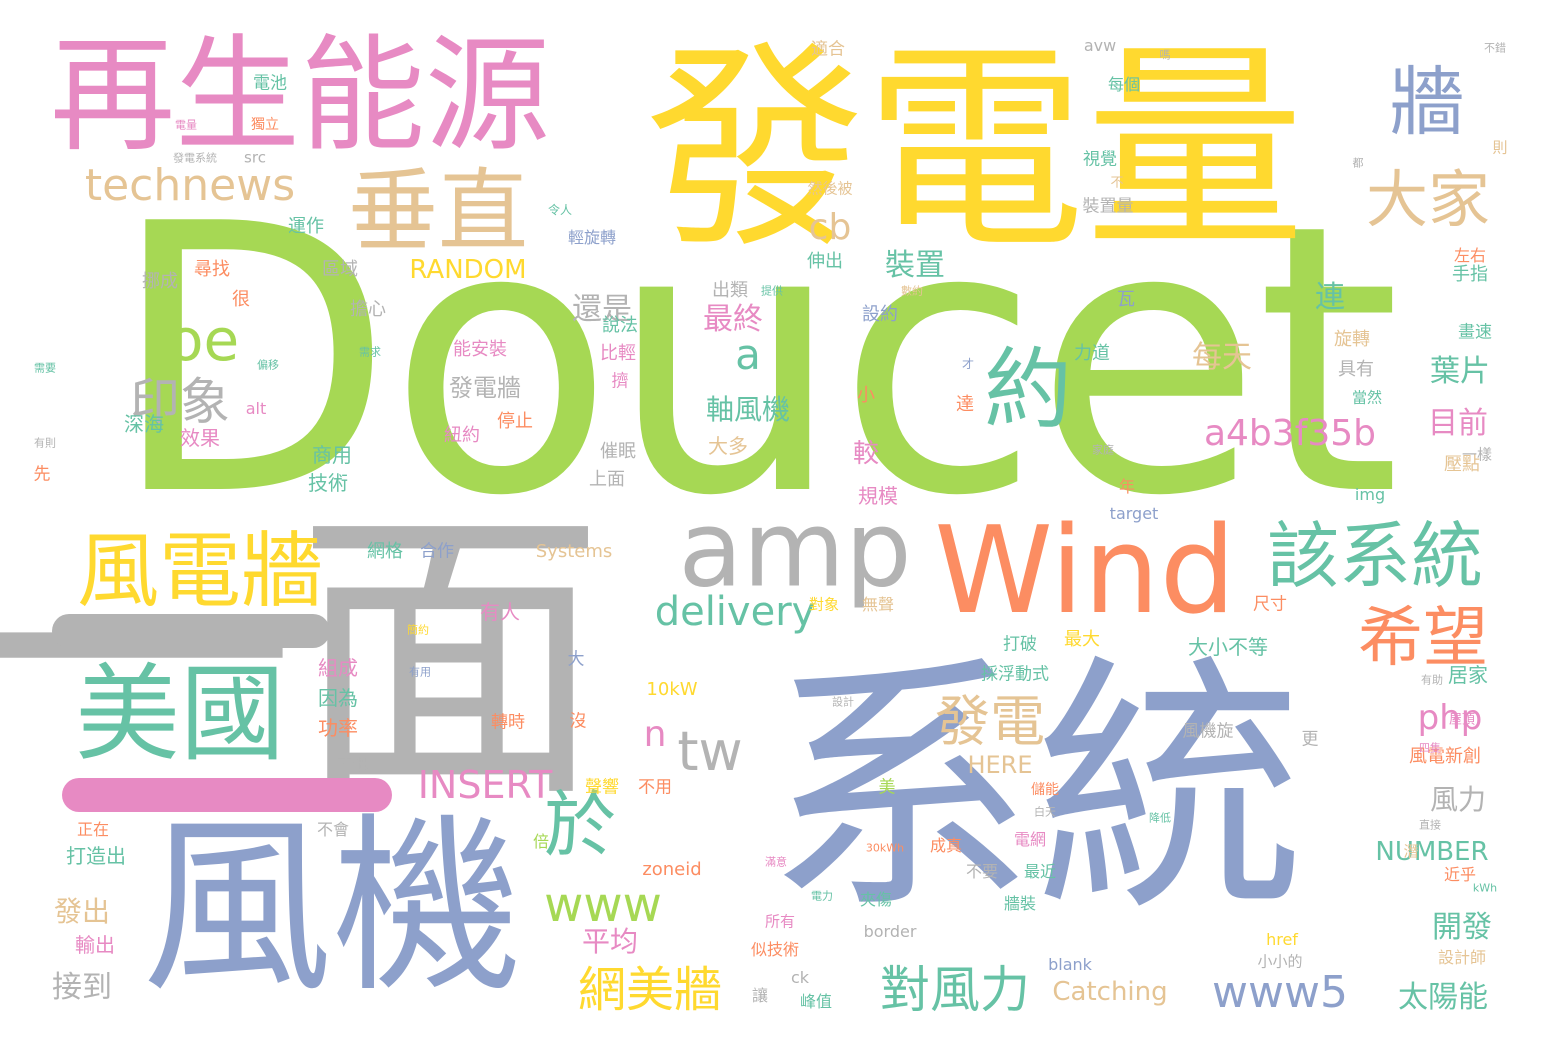 The height and width of the screenshot is (1052, 1548). I want to click on word-taiyangneng: 太陽能, so click(1443, 997).